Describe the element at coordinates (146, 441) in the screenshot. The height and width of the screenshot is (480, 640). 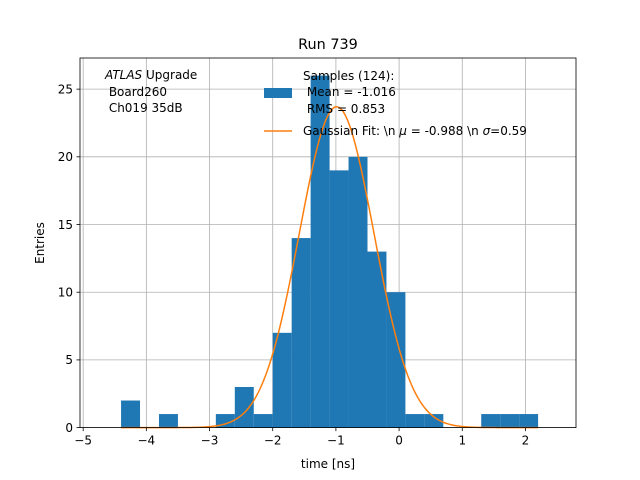
I see `x-tick-label: −4` at that location.